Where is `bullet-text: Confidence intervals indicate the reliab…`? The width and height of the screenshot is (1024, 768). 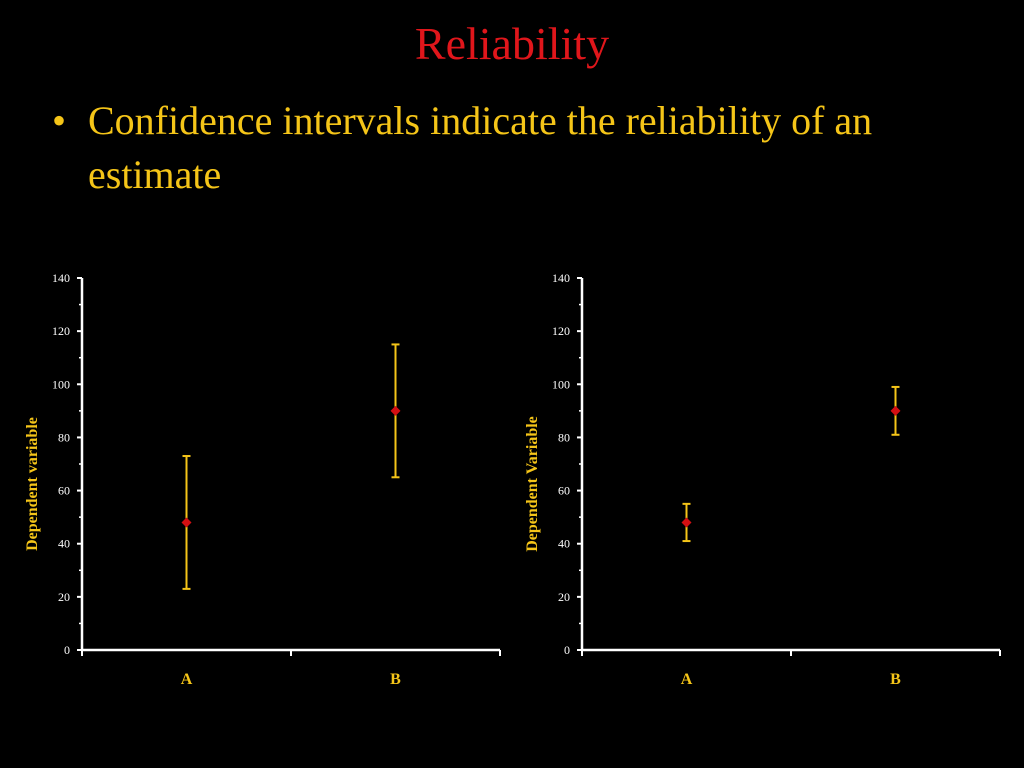 bullet-text: Confidence intervals indicate the reliab… is located at coordinates (480, 147).